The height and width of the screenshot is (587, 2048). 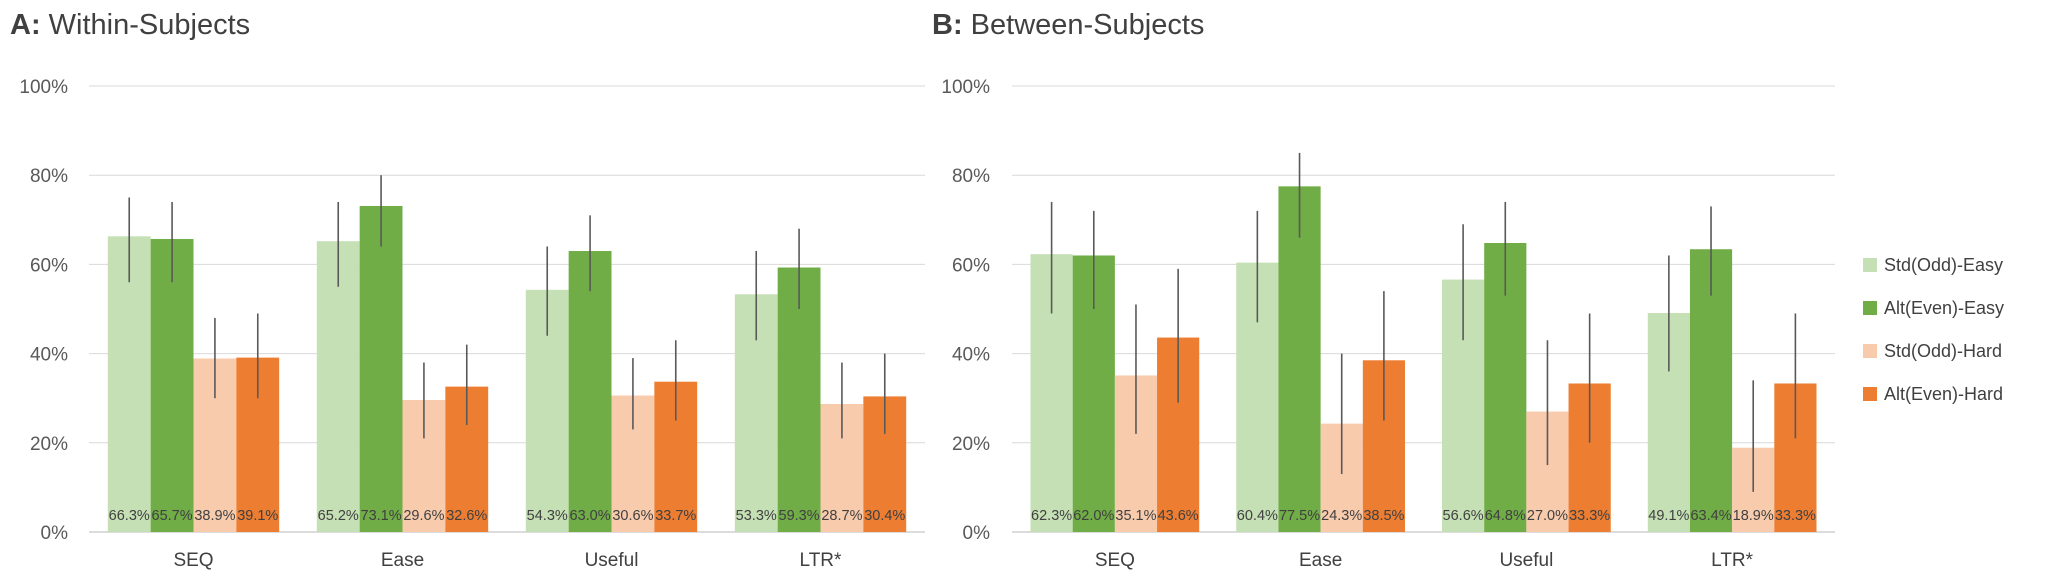 I want to click on legend-label: Alt(Even)-Hard, so click(x=1943, y=394).